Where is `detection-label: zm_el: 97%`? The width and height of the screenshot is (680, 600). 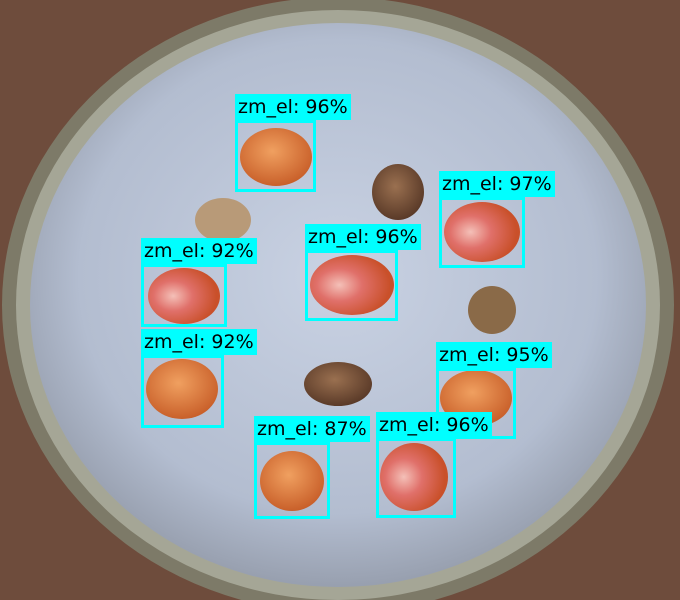 detection-label: zm_el: 97% is located at coordinates (497, 184).